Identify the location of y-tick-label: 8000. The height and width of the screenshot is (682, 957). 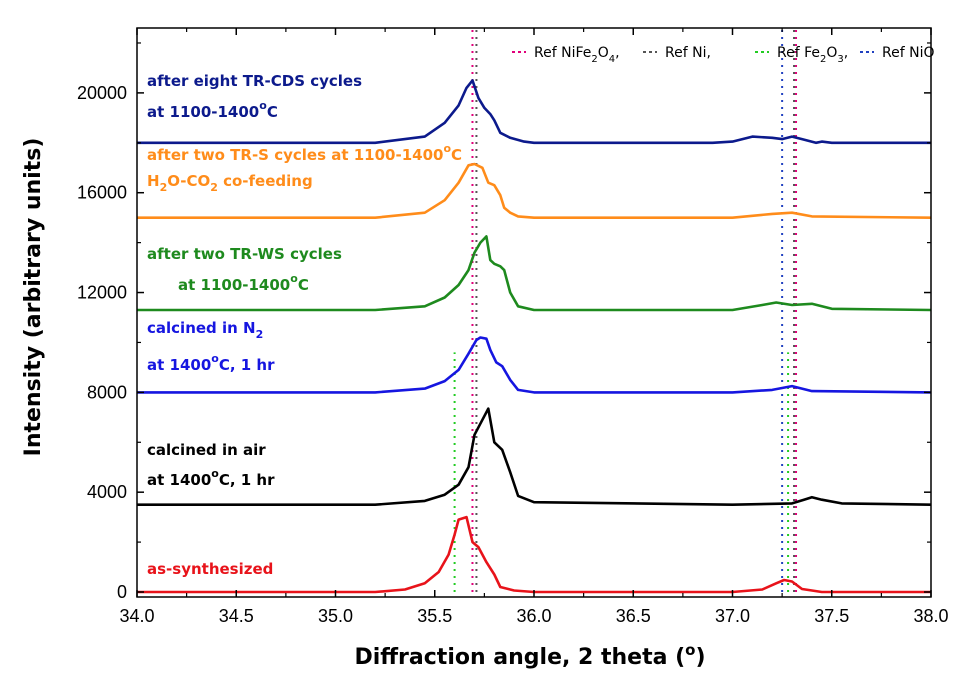
(107, 392).